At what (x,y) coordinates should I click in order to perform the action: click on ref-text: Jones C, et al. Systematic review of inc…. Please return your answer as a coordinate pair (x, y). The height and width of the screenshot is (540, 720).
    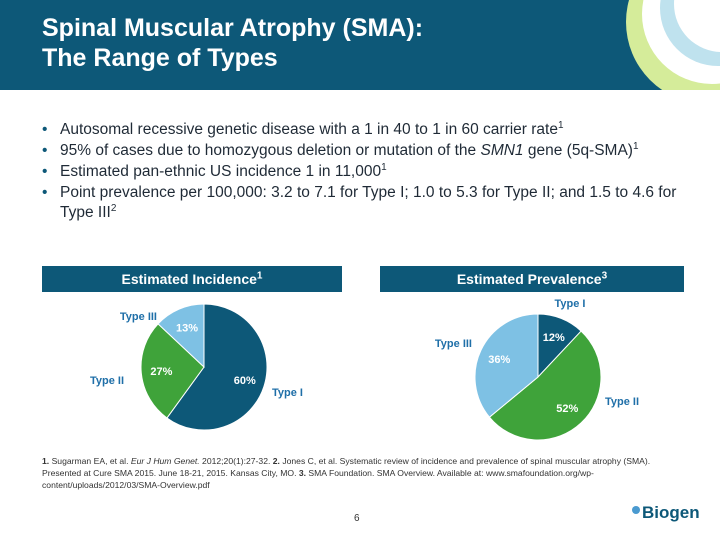
    Looking at the image, I should click on (346, 467).